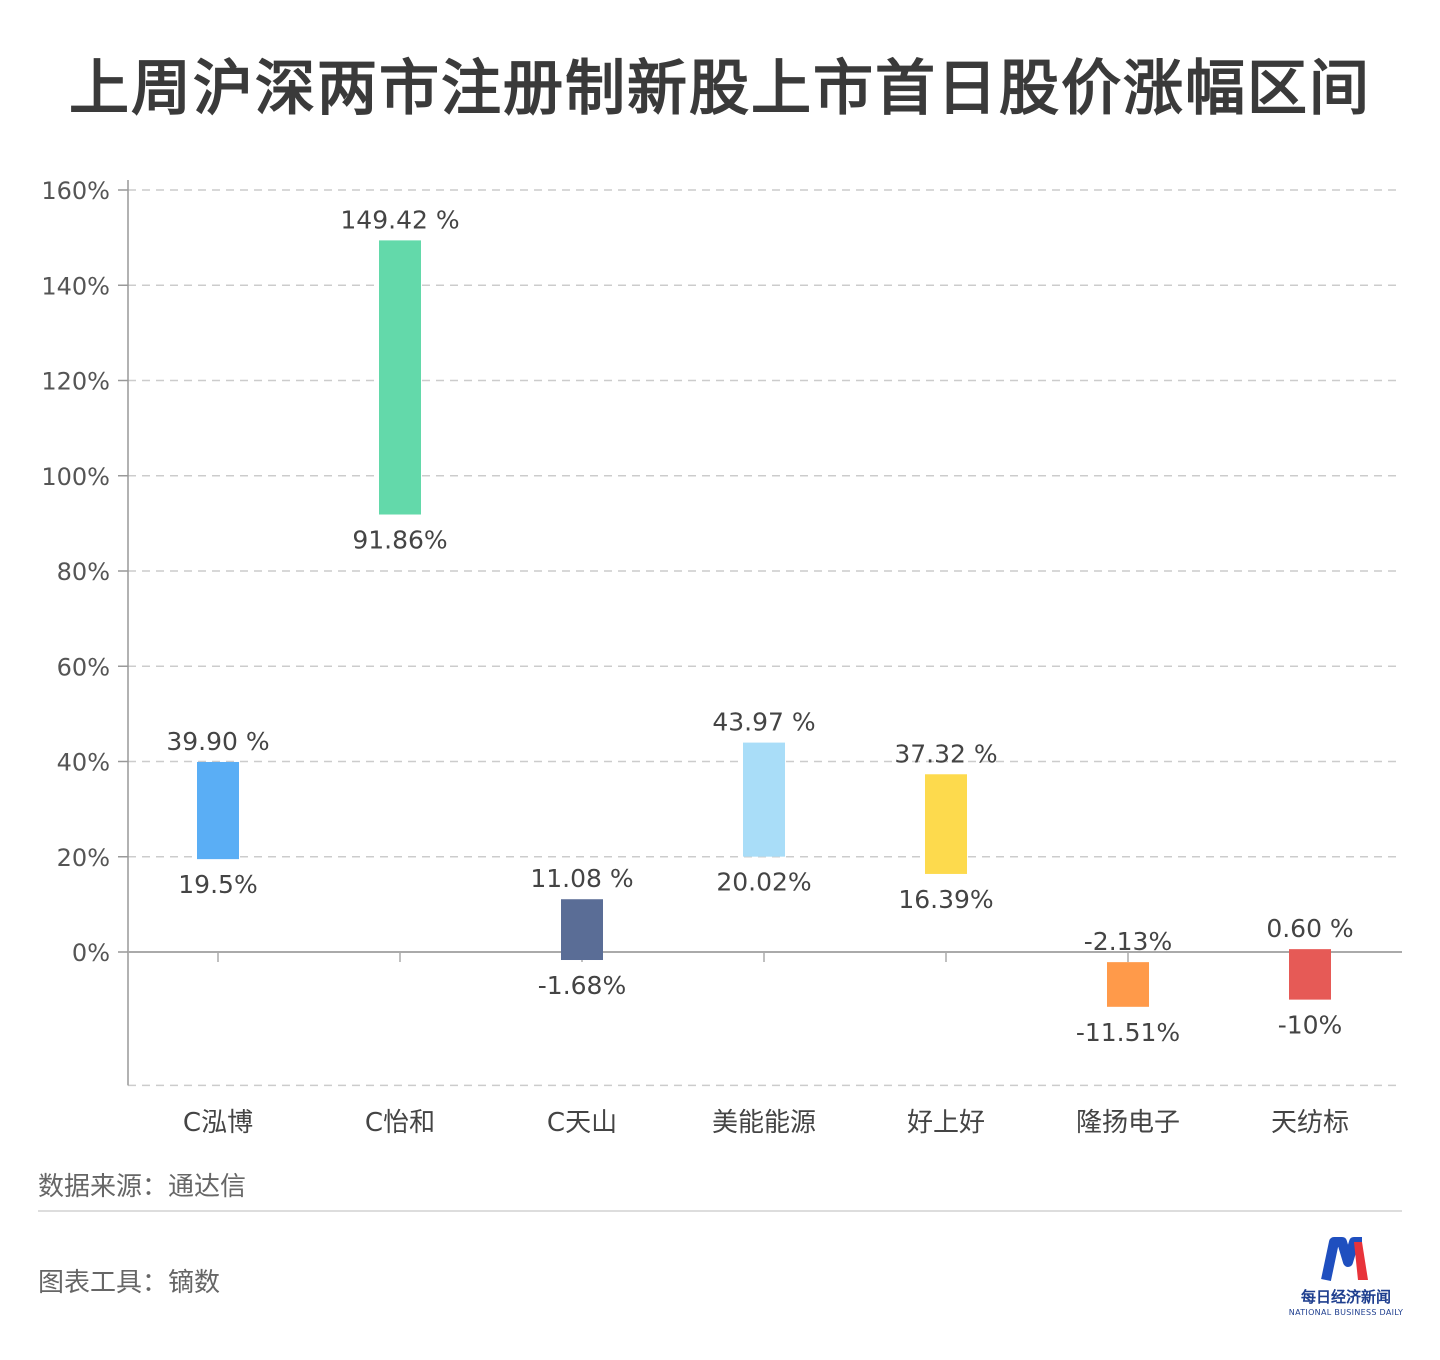 Image resolution: width=1440 pixels, height=1360 pixels. What do you see at coordinates (1344, 1259) in the screenshot?
I see `logo-mark-icon` at bounding box center [1344, 1259].